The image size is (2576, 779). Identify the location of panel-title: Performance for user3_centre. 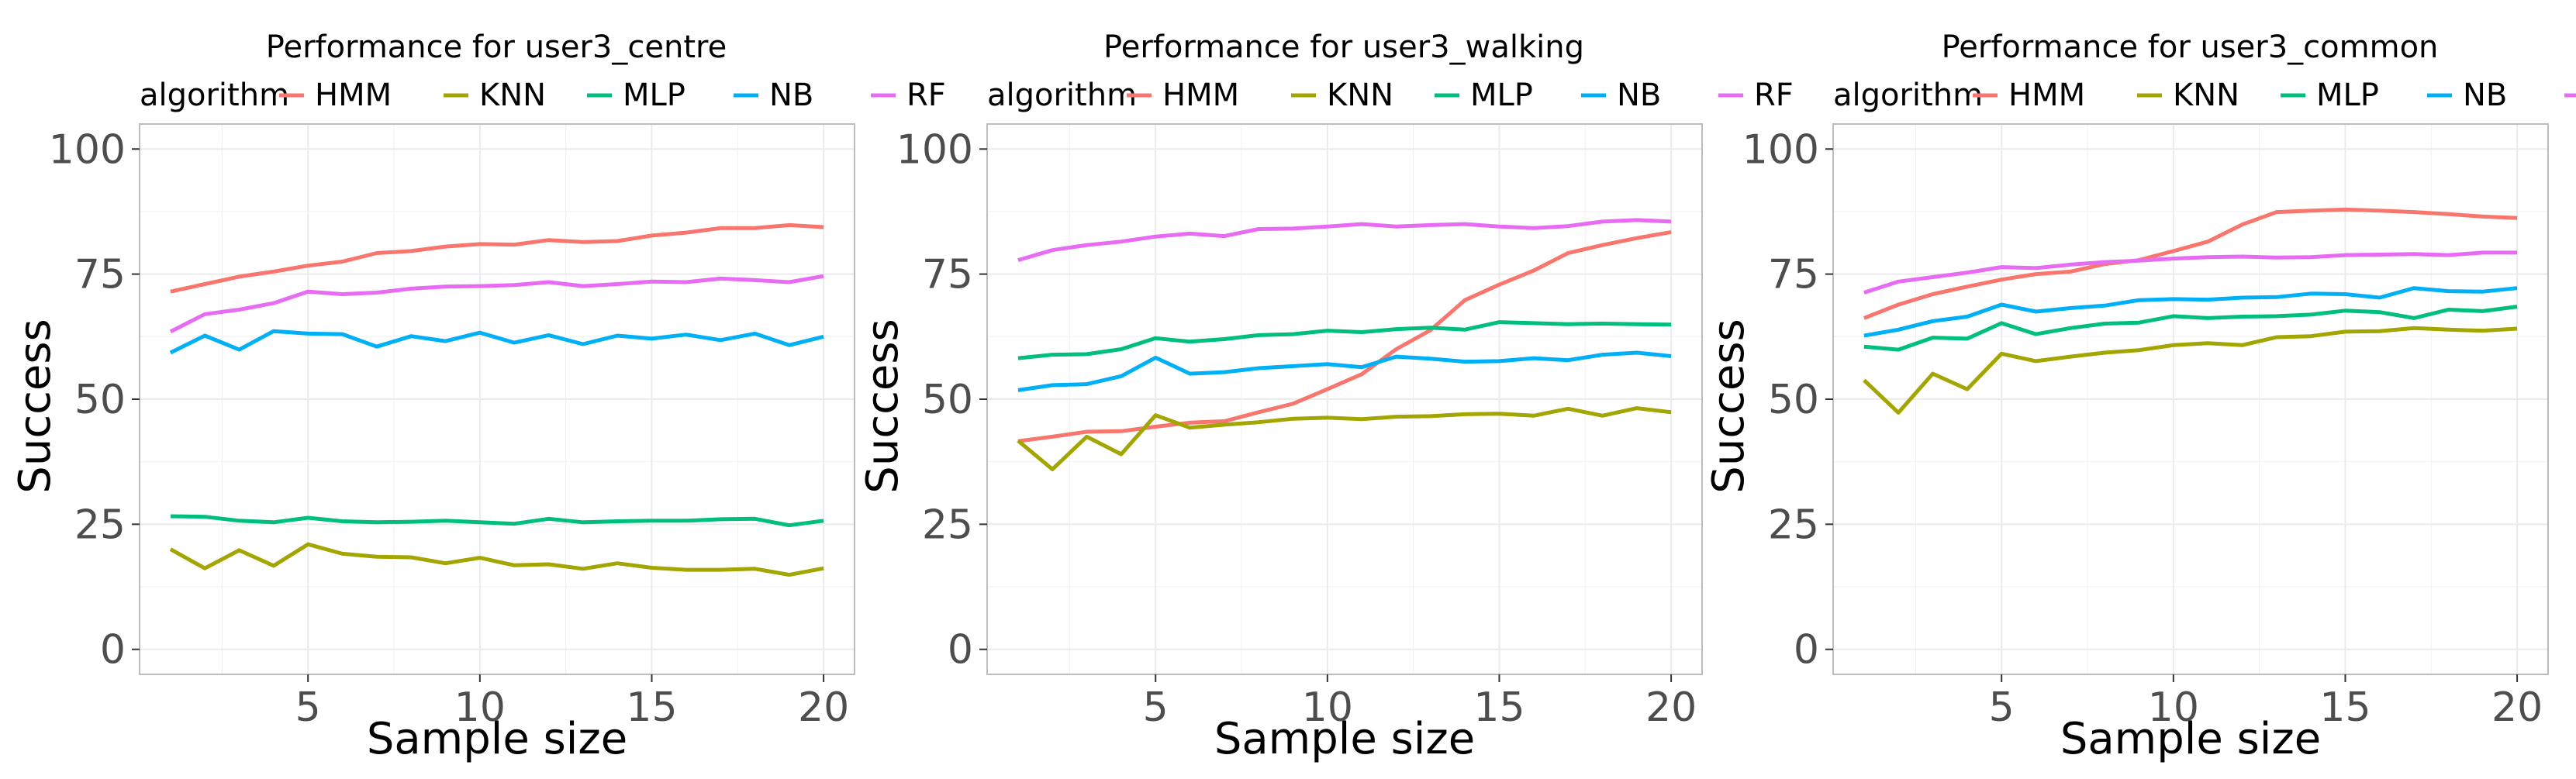
(497, 47).